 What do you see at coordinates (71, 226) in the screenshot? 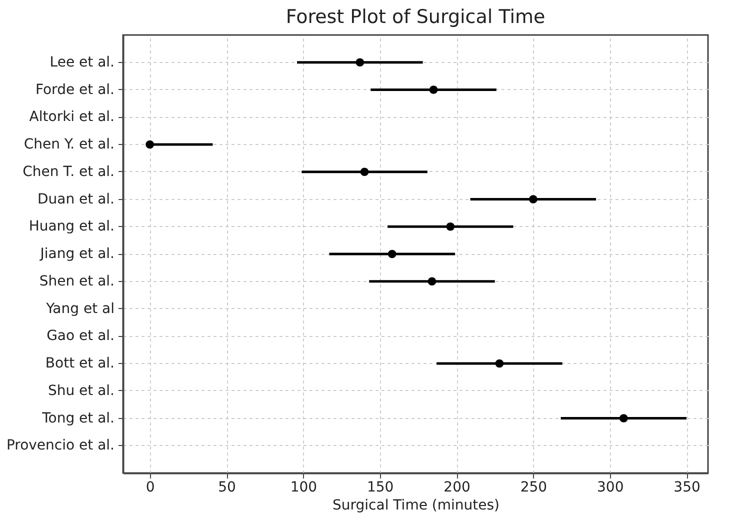
I see `y-tick-label: Huang et al.` at bounding box center [71, 226].